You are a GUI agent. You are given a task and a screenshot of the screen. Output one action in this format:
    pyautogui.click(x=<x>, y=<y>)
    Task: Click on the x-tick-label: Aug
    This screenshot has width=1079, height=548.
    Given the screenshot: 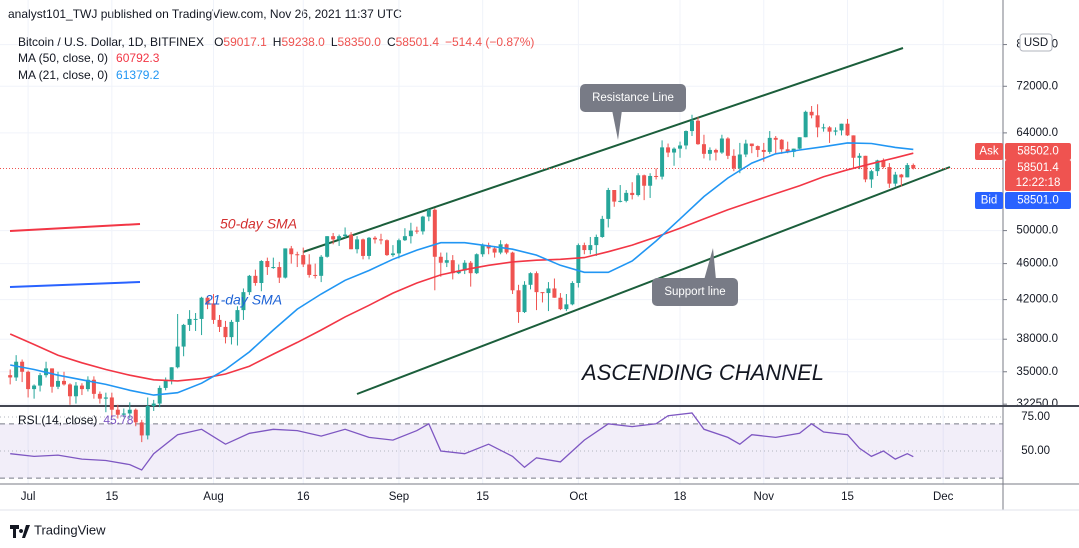 What is the action you would take?
    pyautogui.click(x=213, y=497)
    